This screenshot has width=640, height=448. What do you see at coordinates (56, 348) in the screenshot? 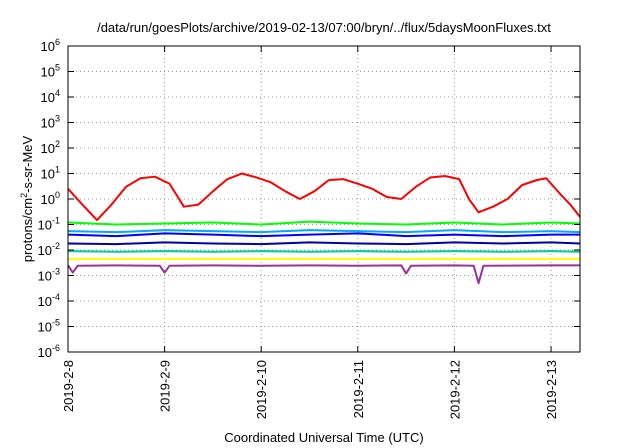
I see `y-tick-exponent: -6` at bounding box center [56, 348].